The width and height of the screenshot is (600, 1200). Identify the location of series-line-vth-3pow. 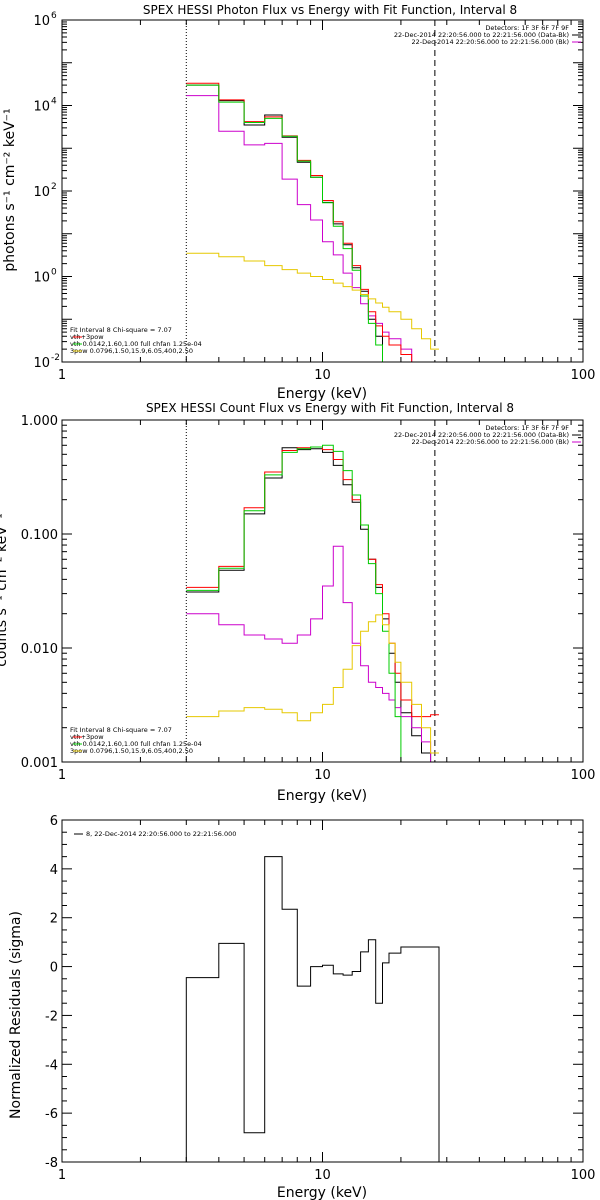
(312, 222).